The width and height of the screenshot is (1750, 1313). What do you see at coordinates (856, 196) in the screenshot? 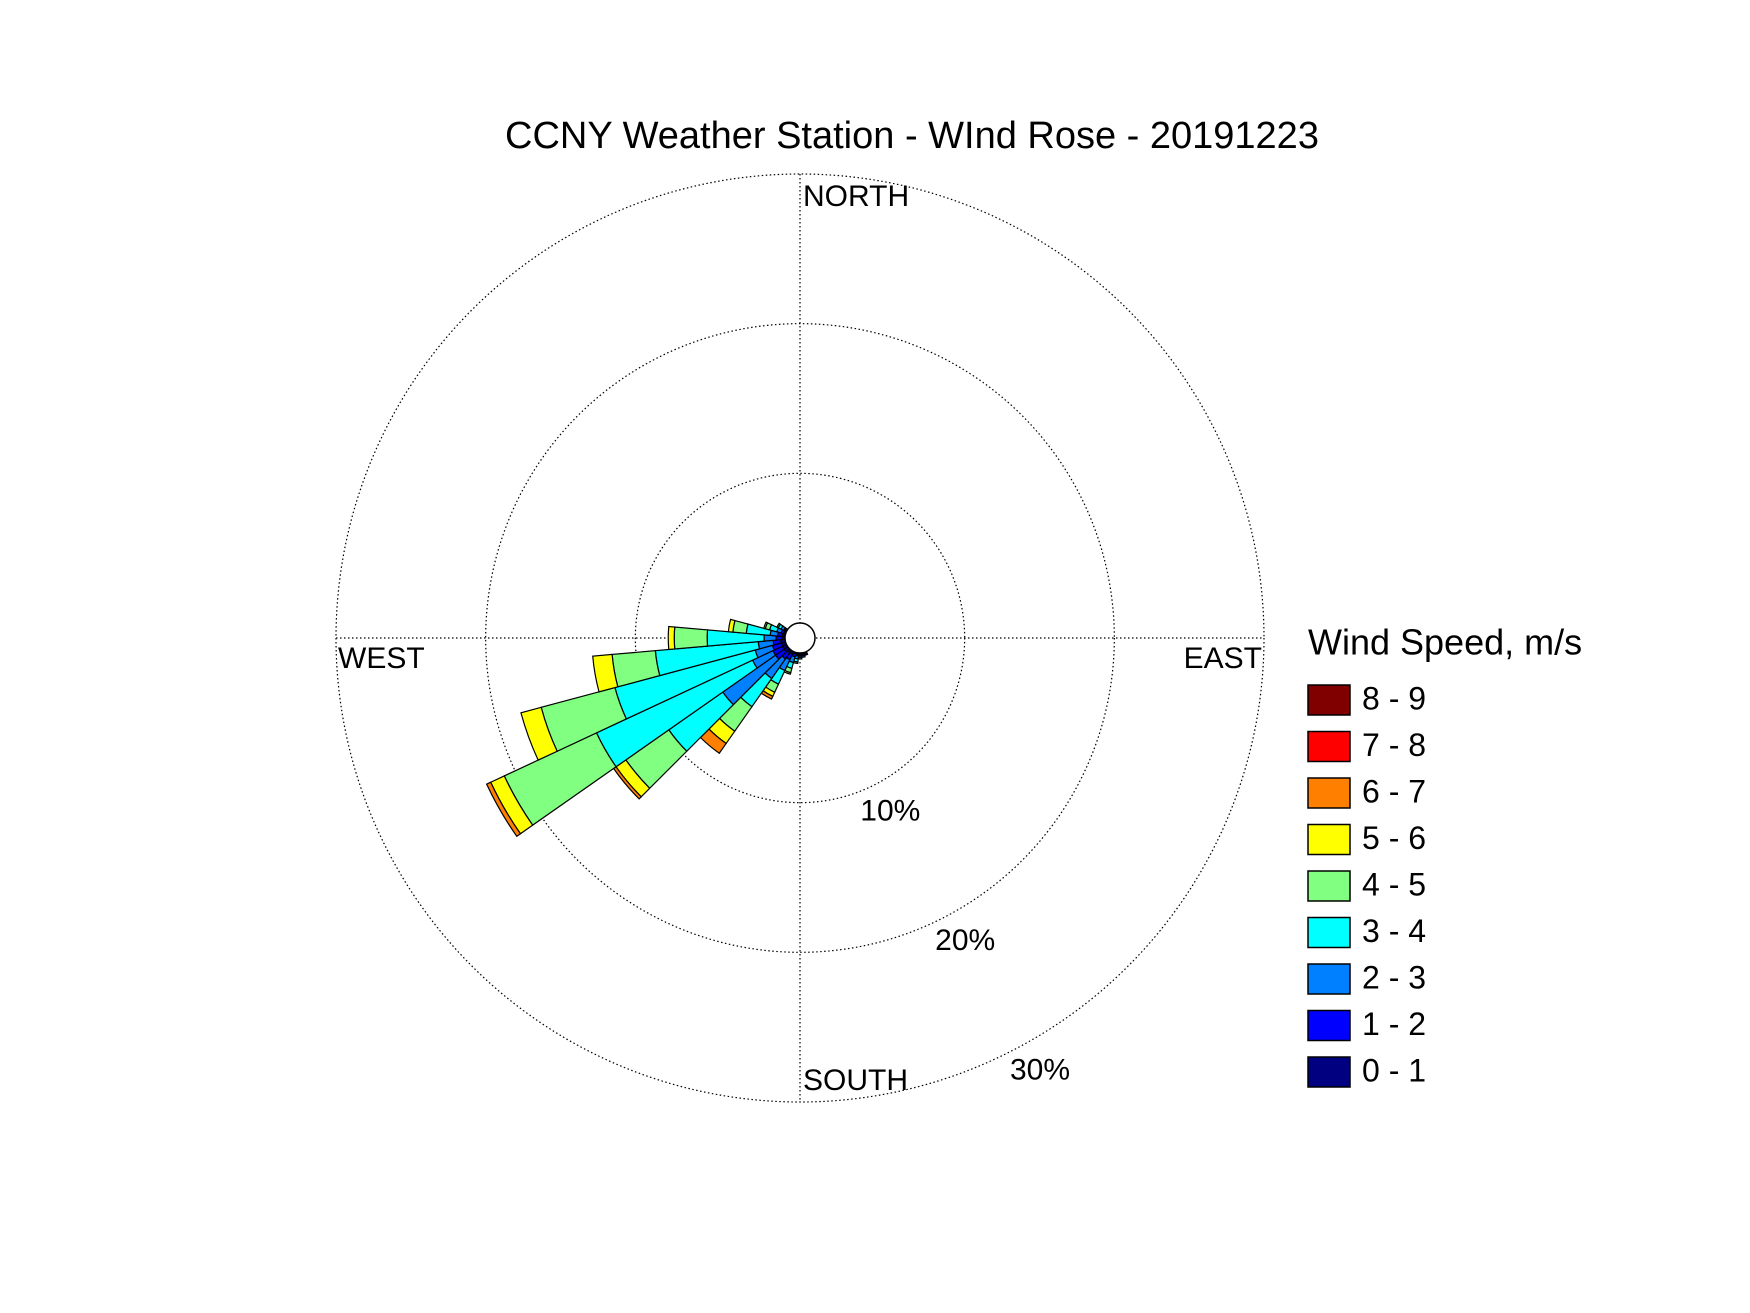
I see `direction-label: NORTH` at bounding box center [856, 196].